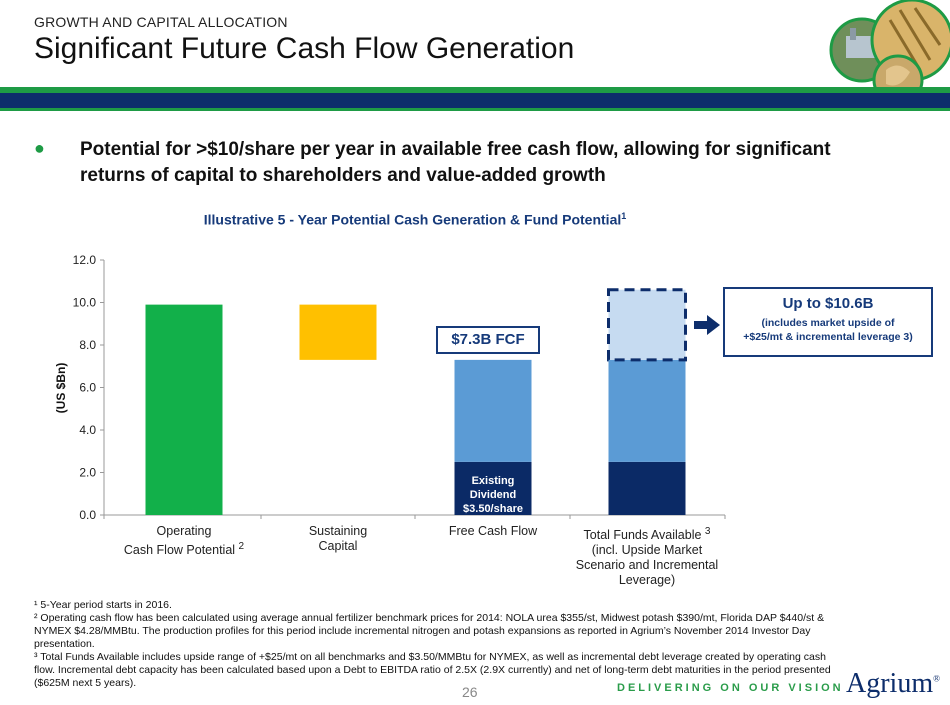 The height and width of the screenshot is (705, 950). Describe the element at coordinates (475, 90) in the screenshot. I see `header-band-green` at that location.